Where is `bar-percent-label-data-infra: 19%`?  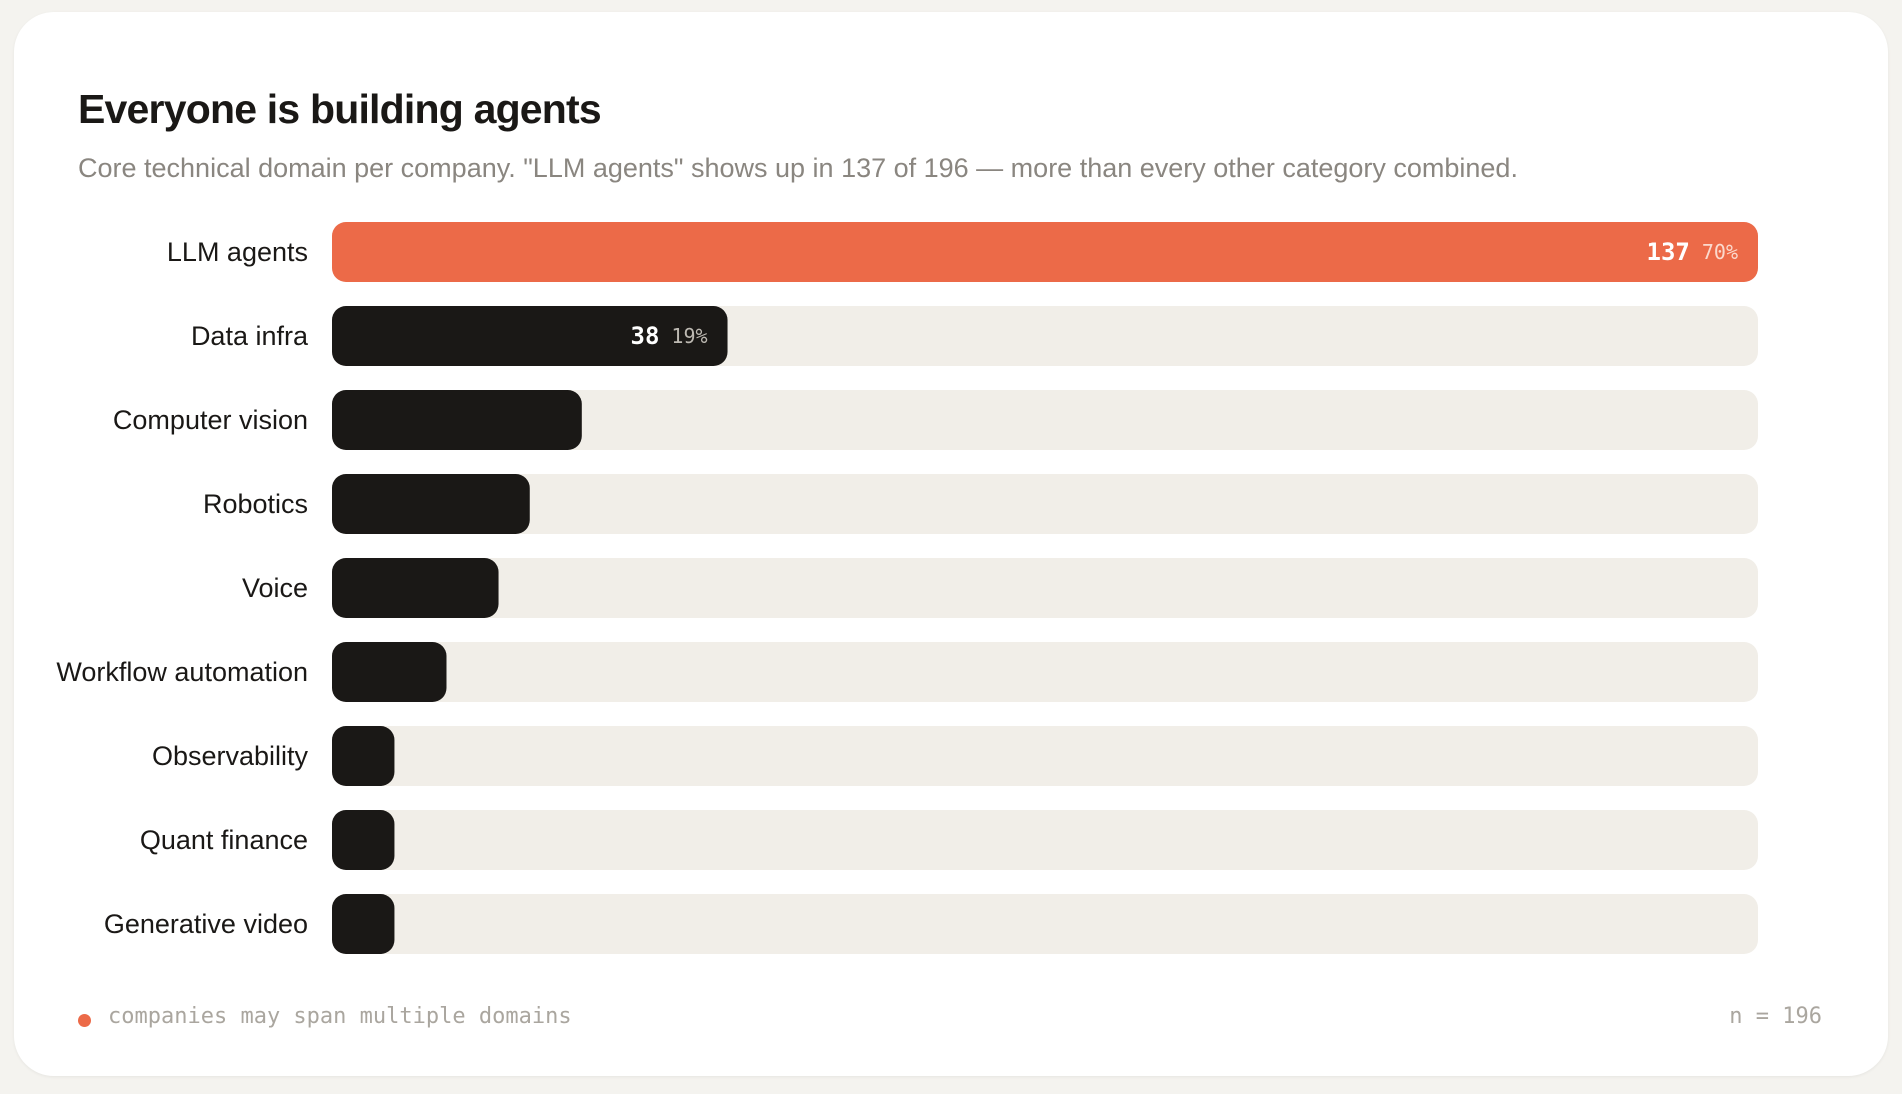 bar-percent-label-data-infra: 19% is located at coordinates (689, 336).